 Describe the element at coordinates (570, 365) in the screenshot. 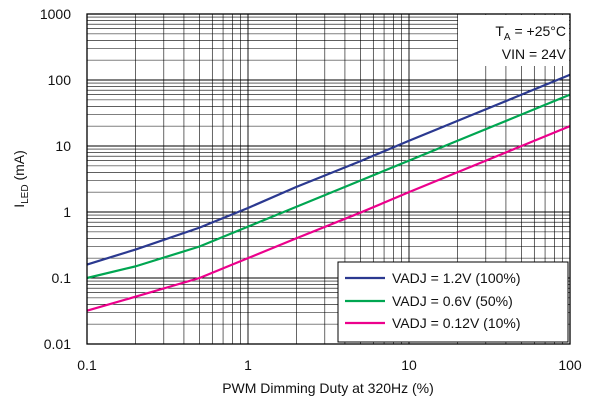

I see `x-tick-label: 100` at that location.